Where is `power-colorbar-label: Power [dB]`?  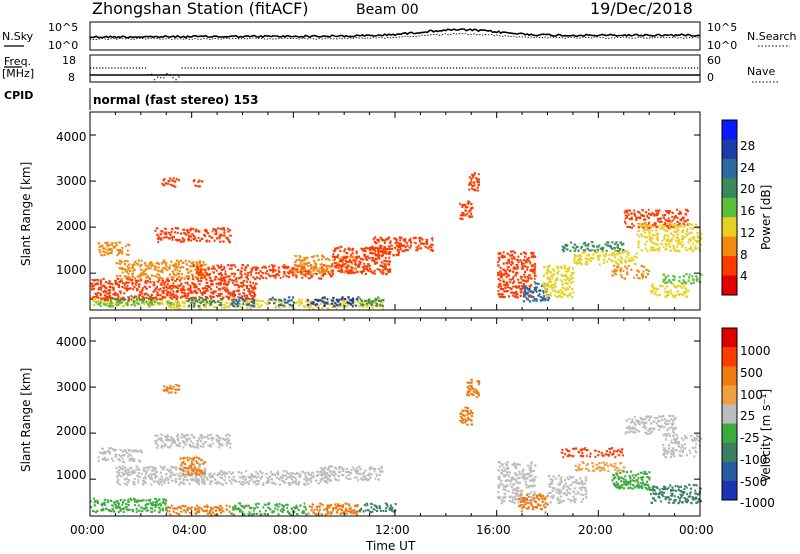 power-colorbar-label: Power [dB] is located at coordinates (766, 217).